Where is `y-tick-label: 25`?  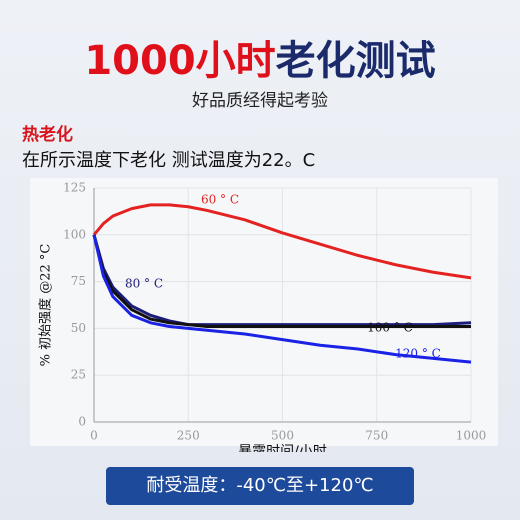
y-tick-label: 25 is located at coordinates (78, 375).